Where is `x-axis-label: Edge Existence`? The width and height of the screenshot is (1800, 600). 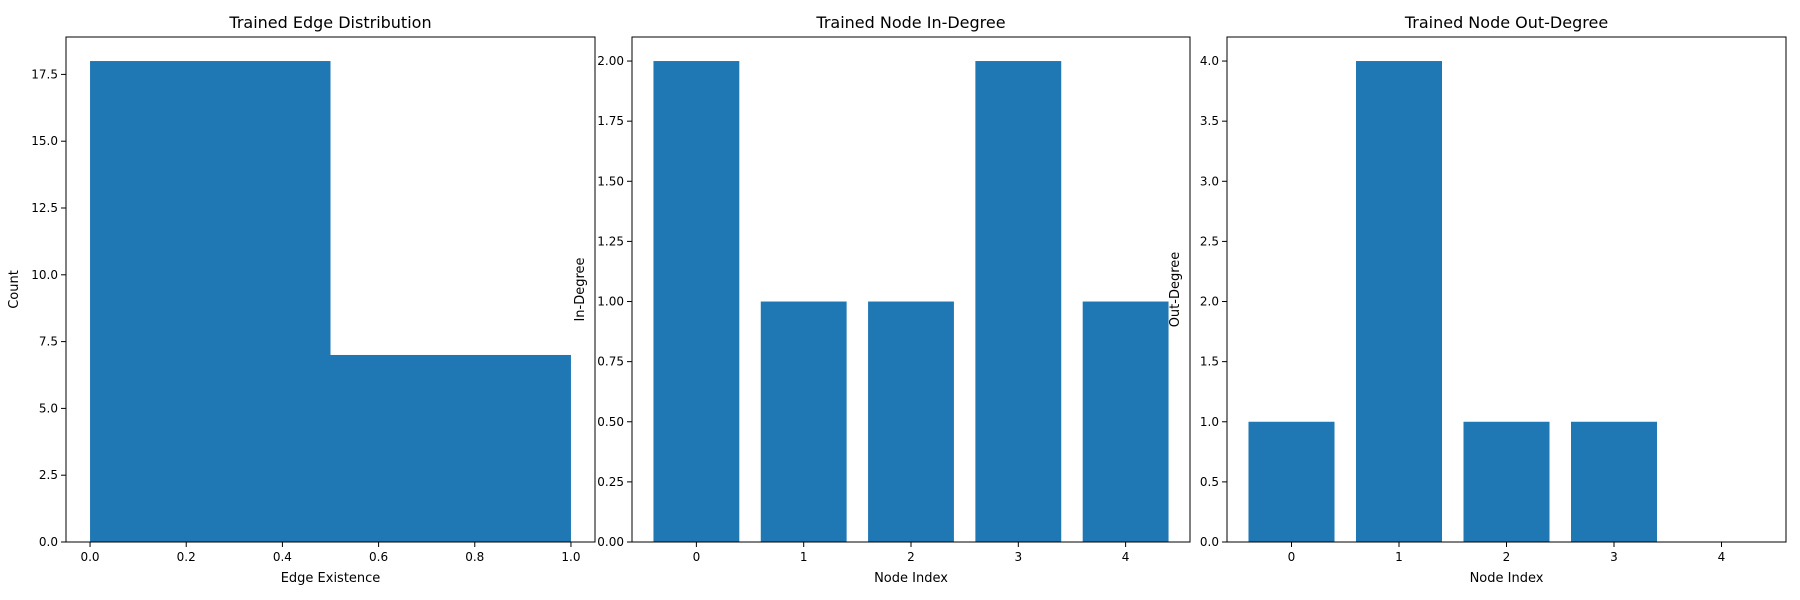
x-axis-label: Edge Existence is located at coordinates (331, 578).